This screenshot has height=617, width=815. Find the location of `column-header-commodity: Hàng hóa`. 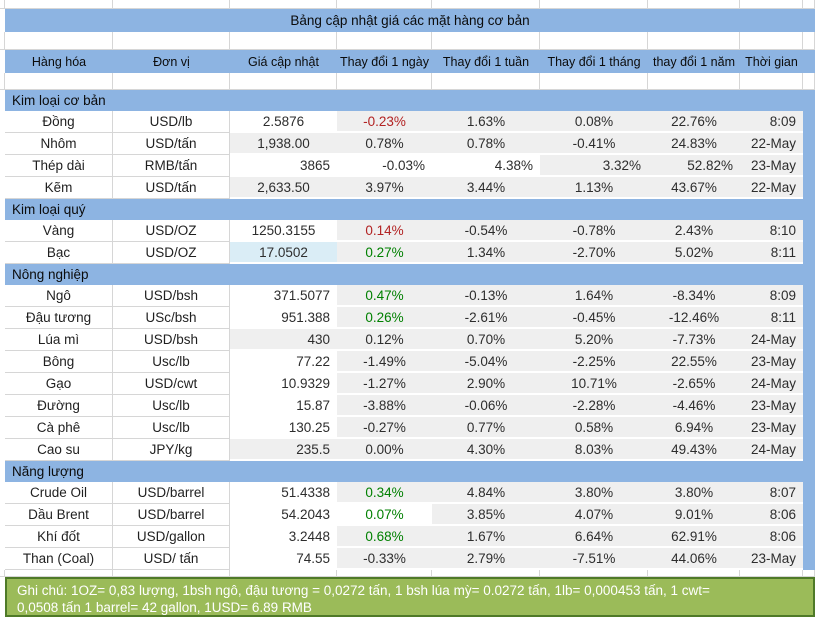

column-header-commodity: Hàng hóa is located at coordinates (59, 61).